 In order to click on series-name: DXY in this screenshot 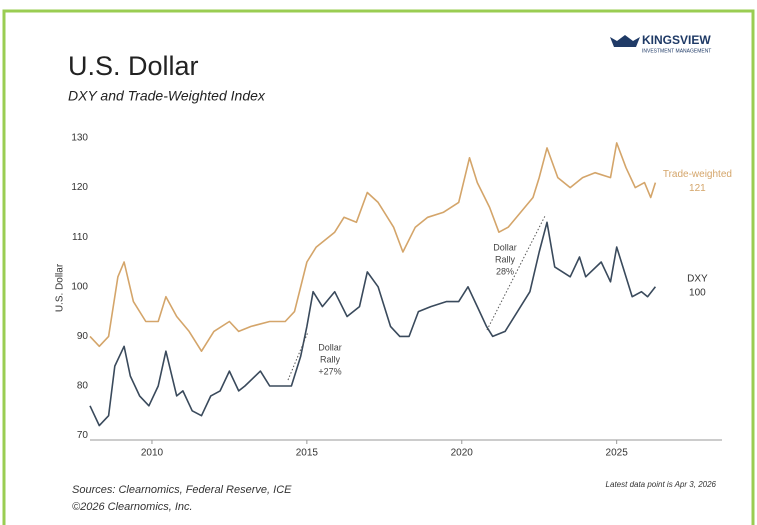, I will do `click(697, 278)`.